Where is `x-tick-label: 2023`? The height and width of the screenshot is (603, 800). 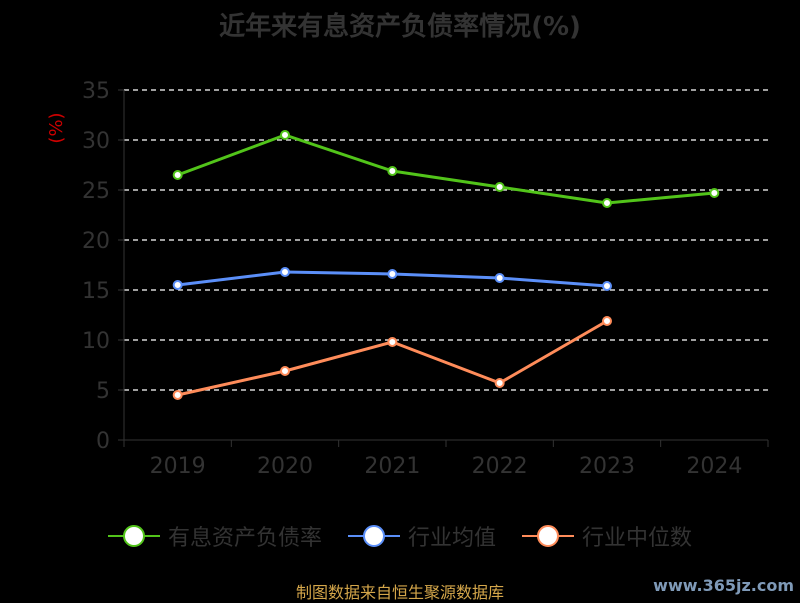
x-tick-label: 2023 is located at coordinates (607, 466).